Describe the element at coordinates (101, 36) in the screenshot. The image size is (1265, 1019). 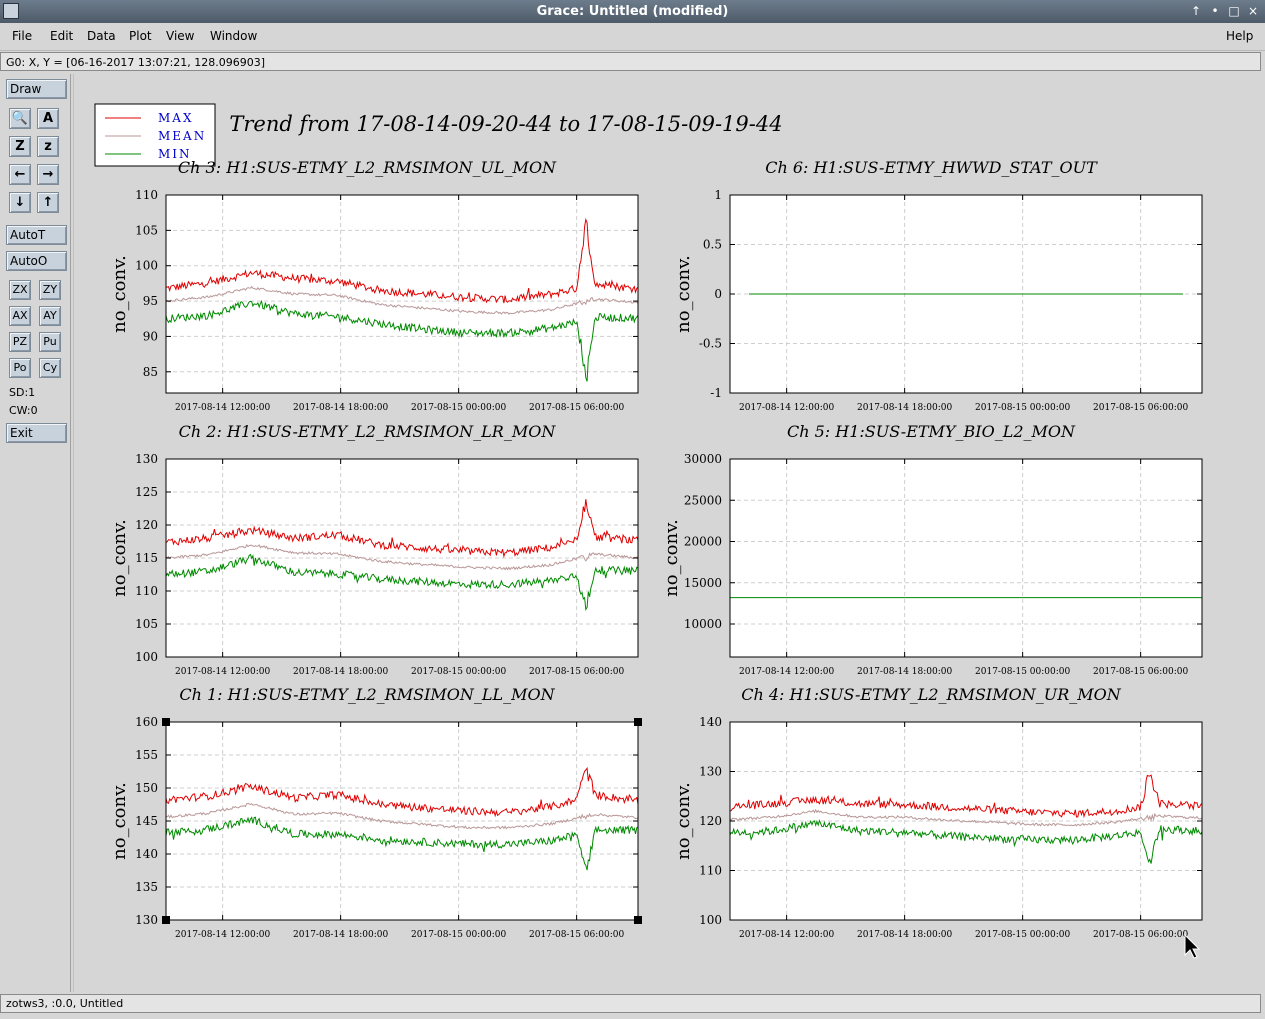
I see `menu-data: Data` at that location.